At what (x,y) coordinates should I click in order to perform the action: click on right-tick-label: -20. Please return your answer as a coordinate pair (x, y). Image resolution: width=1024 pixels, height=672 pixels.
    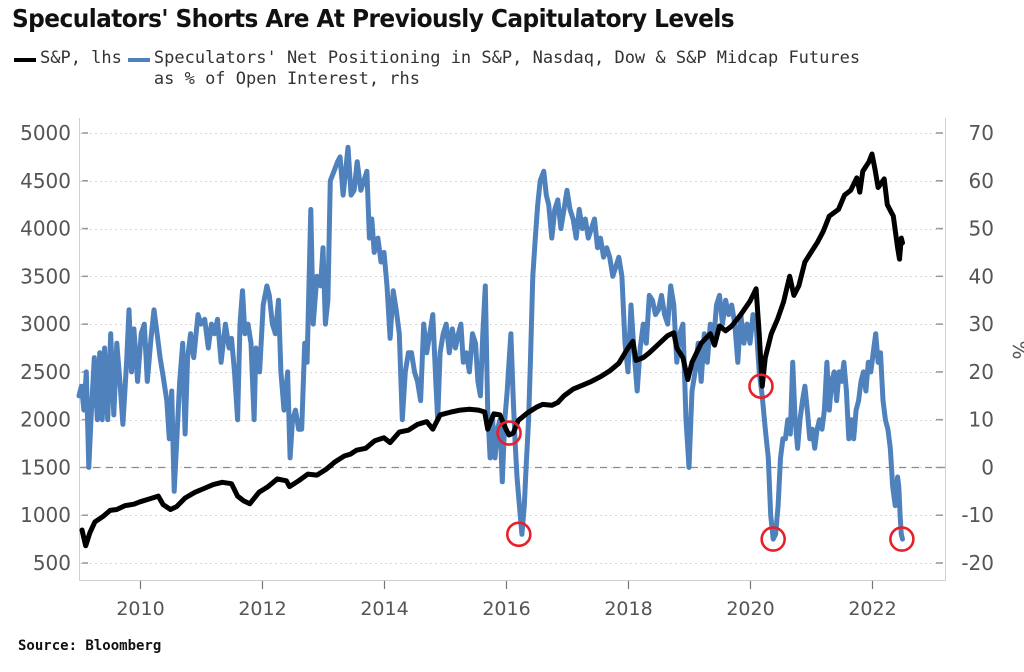
    Looking at the image, I should click on (977, 563).